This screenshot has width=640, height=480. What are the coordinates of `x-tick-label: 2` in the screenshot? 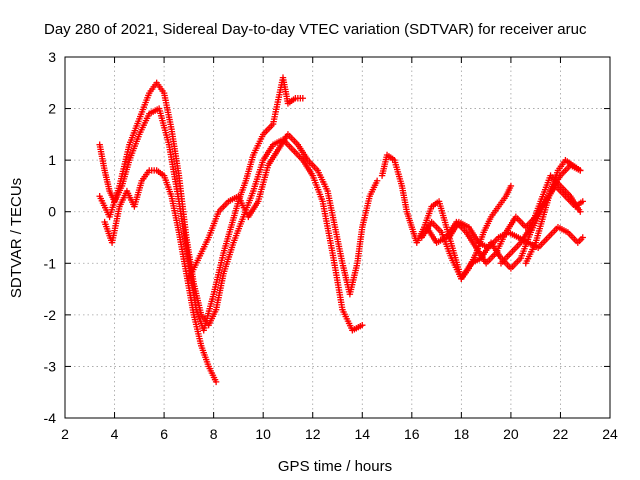 It's located at (65, 434).